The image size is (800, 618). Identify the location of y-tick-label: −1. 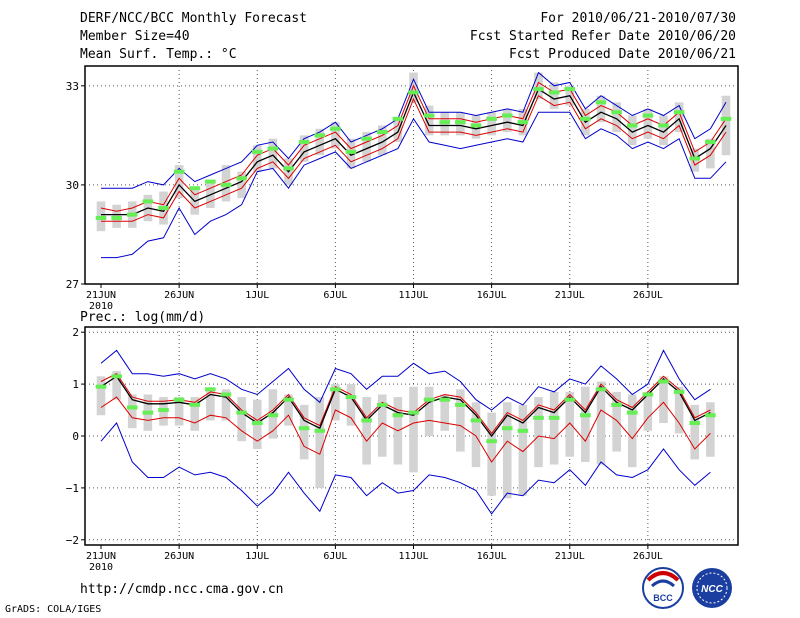
(72, 488).